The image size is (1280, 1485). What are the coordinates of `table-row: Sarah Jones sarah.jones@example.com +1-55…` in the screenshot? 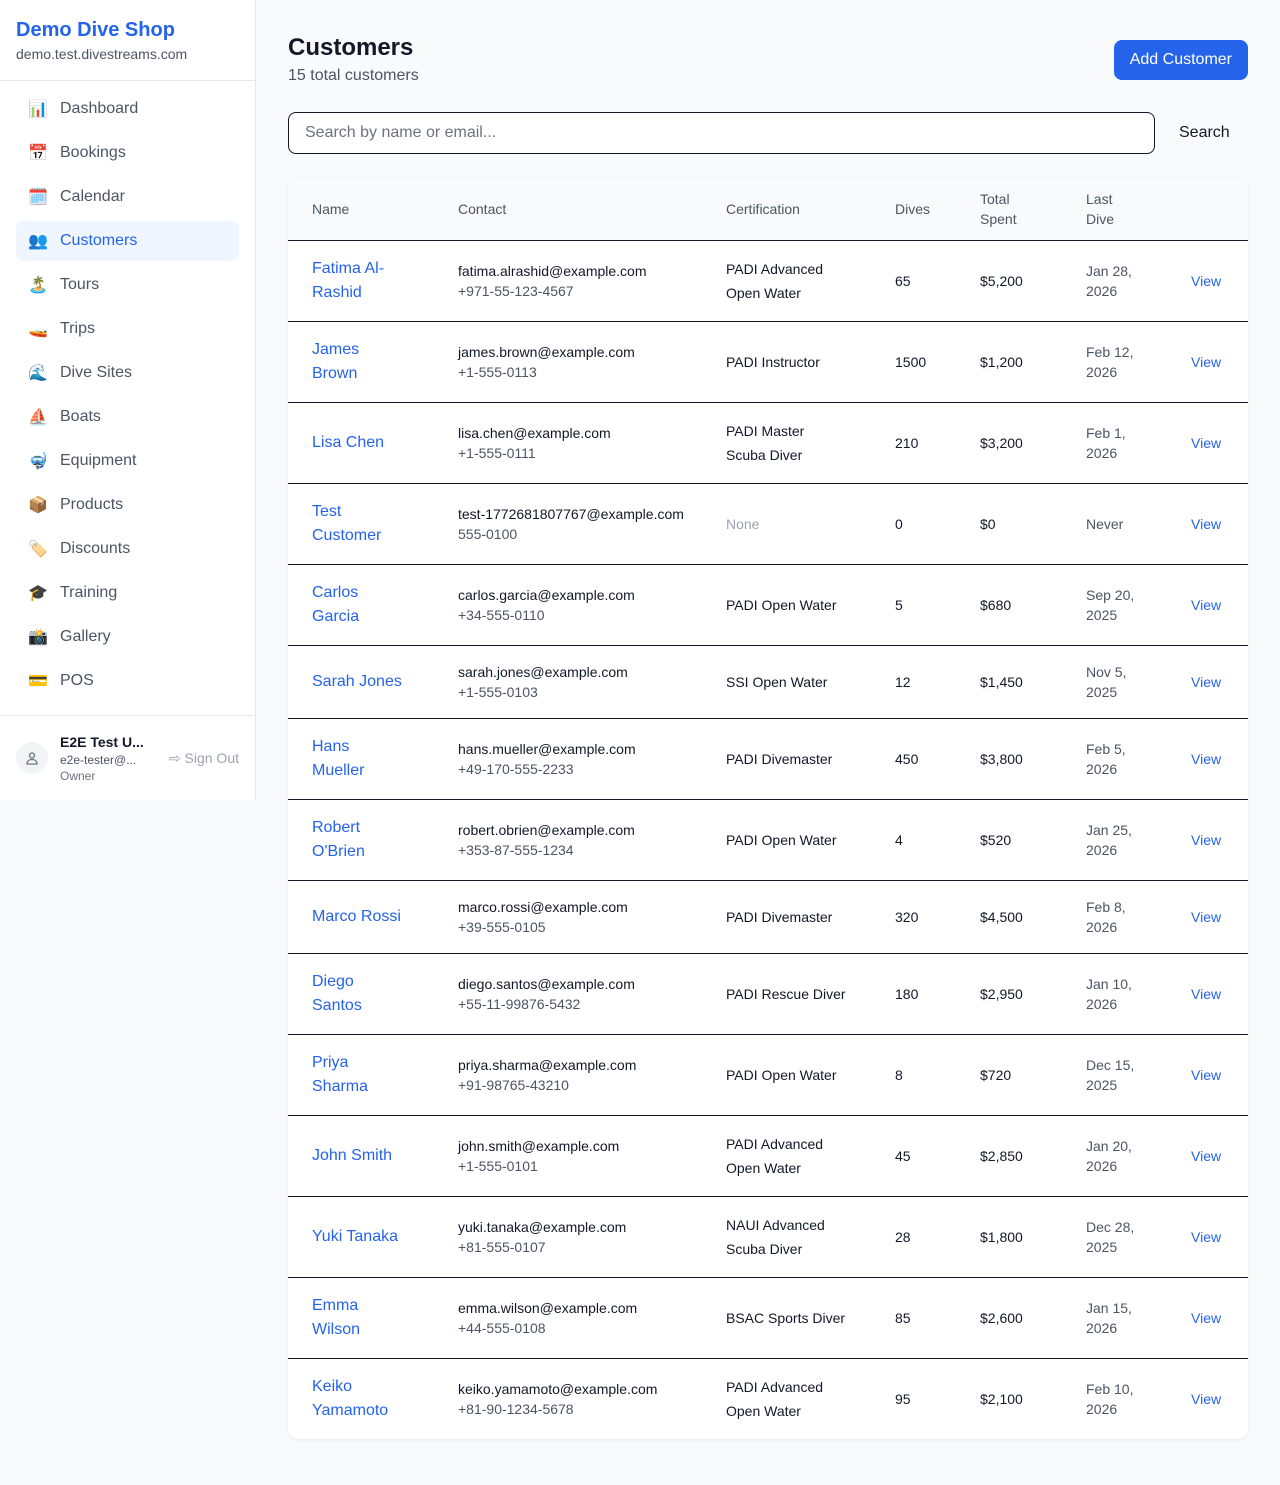 It's located at (768, 682).